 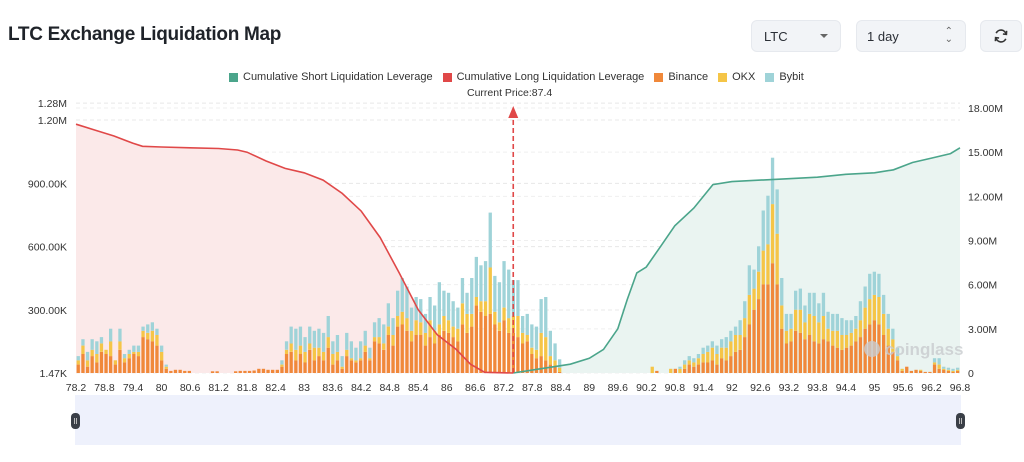 I want to click on time-range-select: 1 day ⌃ ⌄, so click(x=911, y=36).